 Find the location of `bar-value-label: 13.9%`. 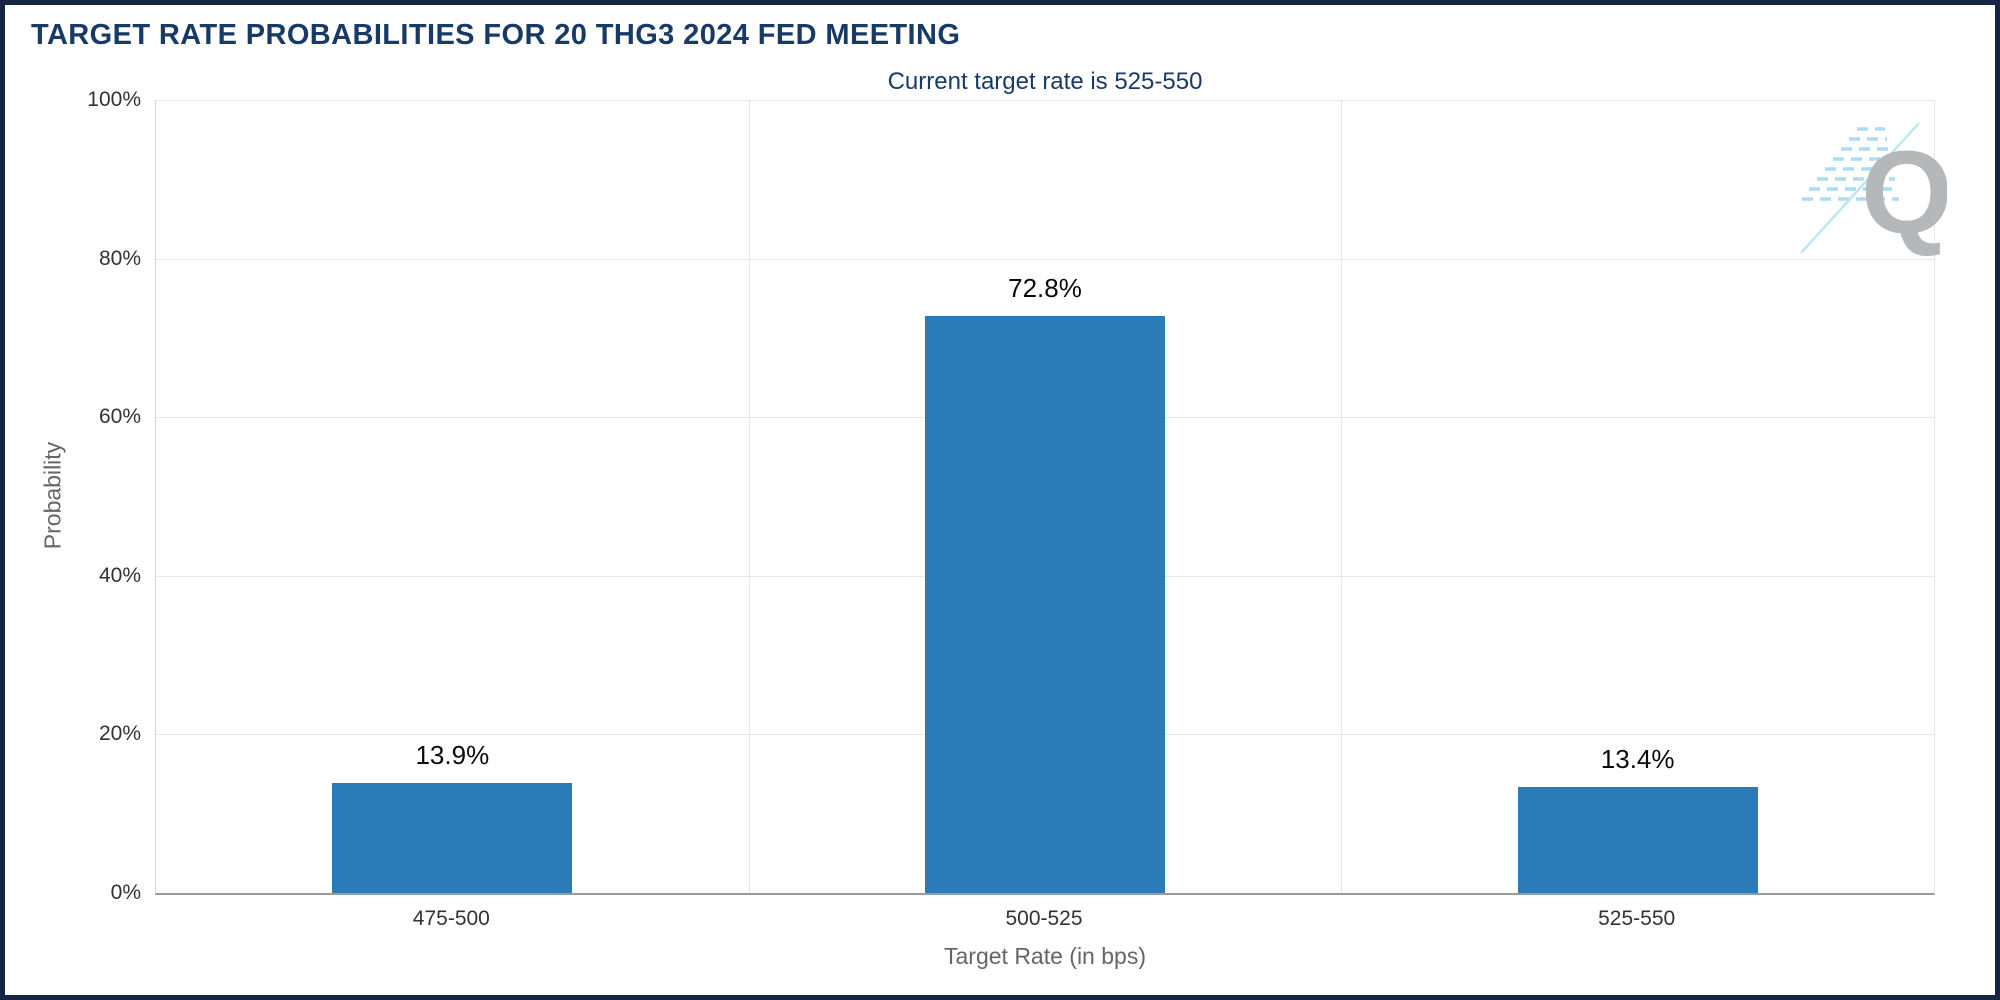

bar-value-label: 13.9% is located at coordinates (452, 754).